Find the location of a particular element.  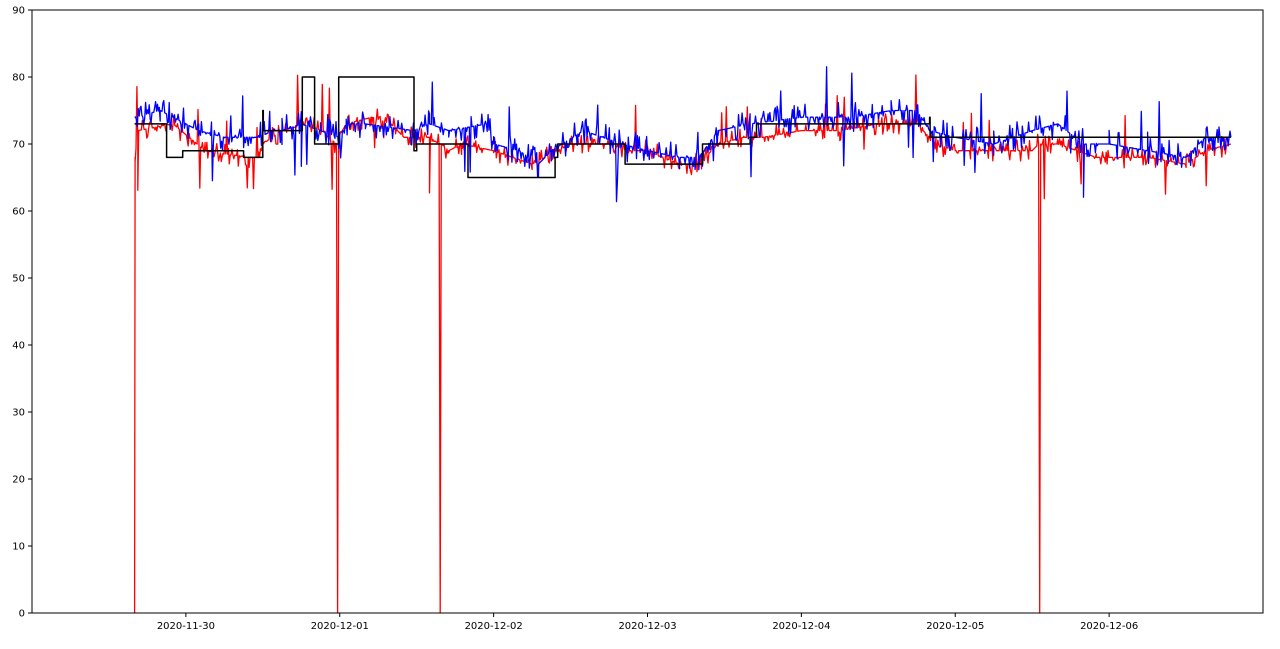

y-tick-label: 10 is located at coordinates (18, 547).